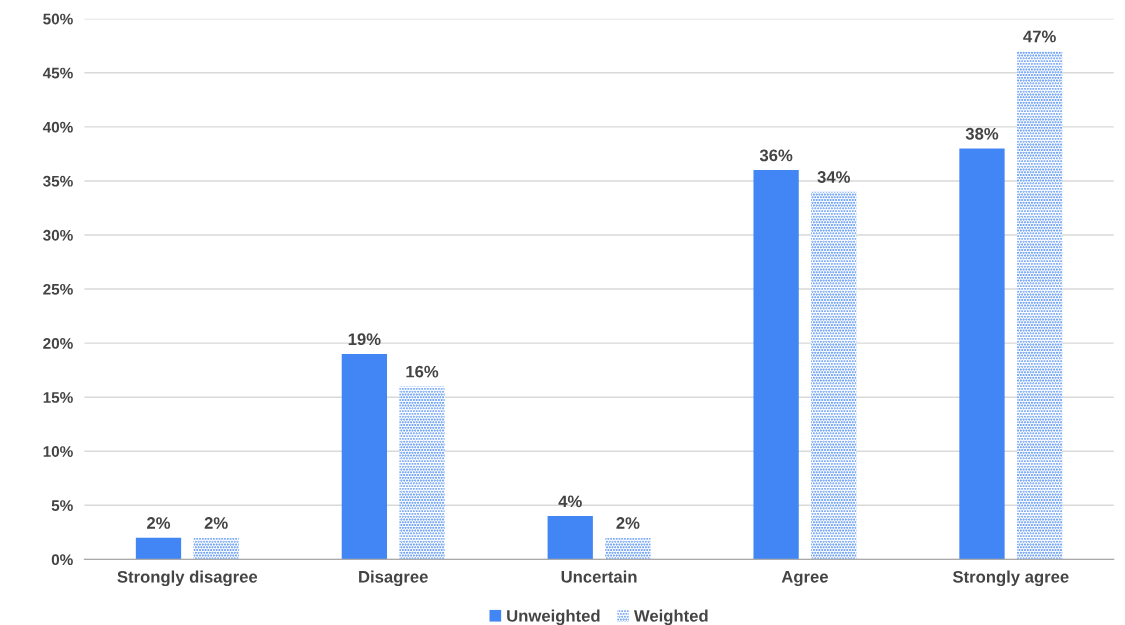 The width and height of the screenshot is (1125, 625). I want to click on legend-label: Weighted, so click(670, 617).